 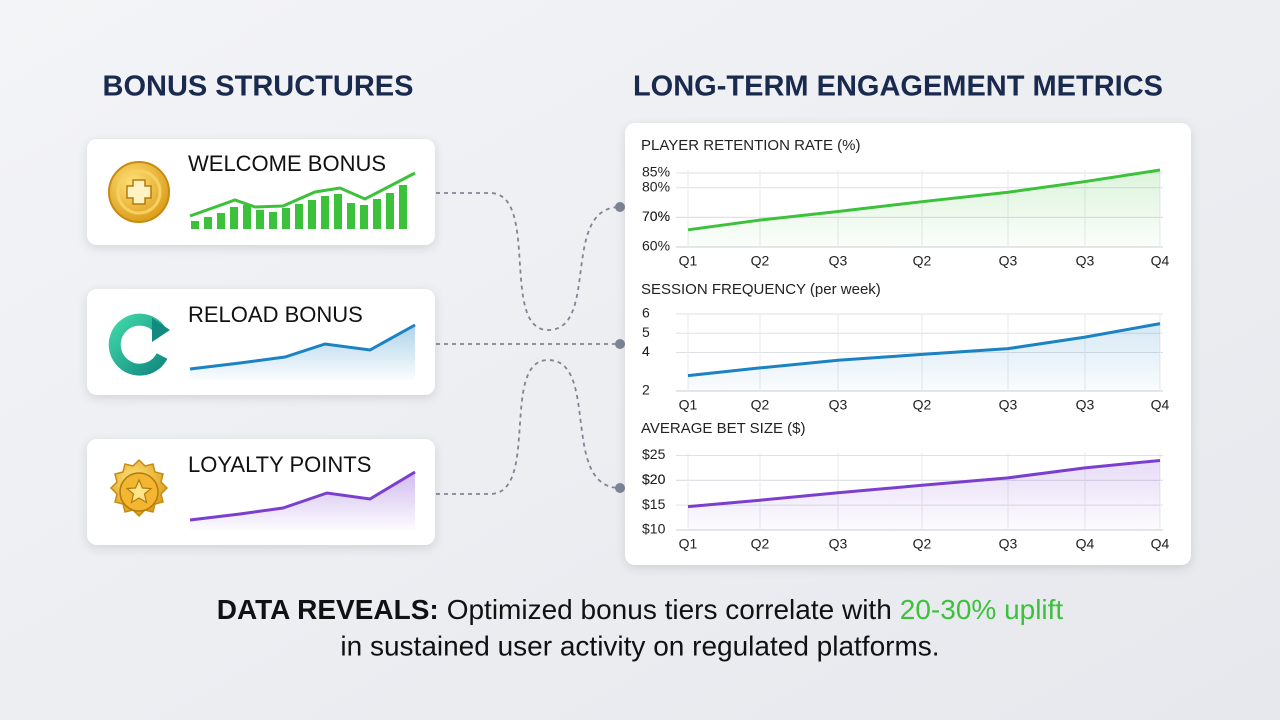 I want to click on y-tick-label: $20, so click(x=654, y=479).